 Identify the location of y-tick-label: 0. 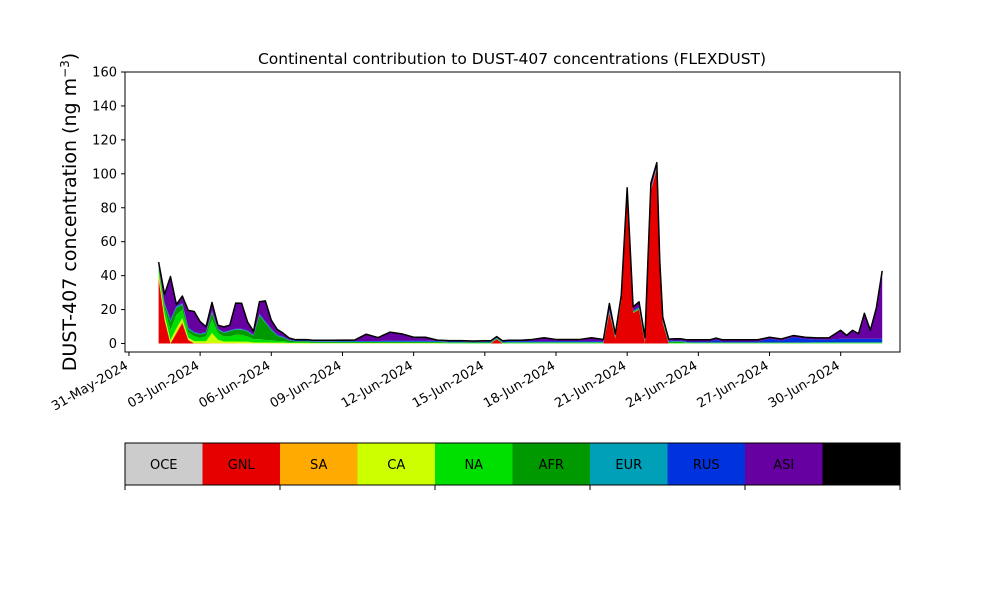
(113, 344).